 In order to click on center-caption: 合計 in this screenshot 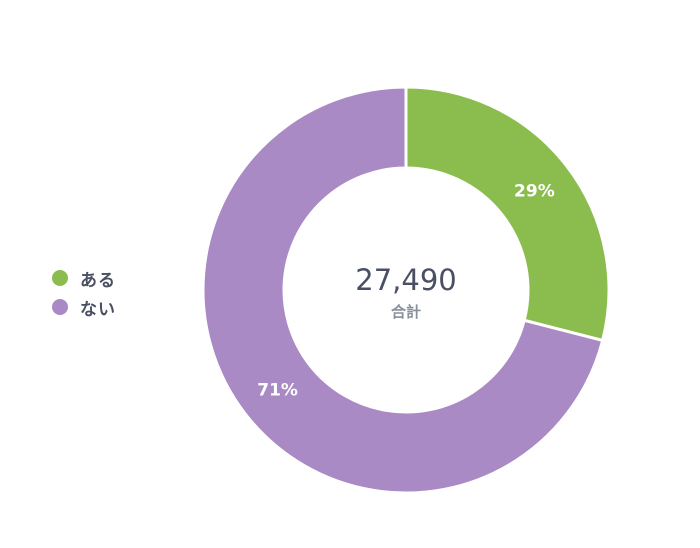, I will do `click(405, 312)`.